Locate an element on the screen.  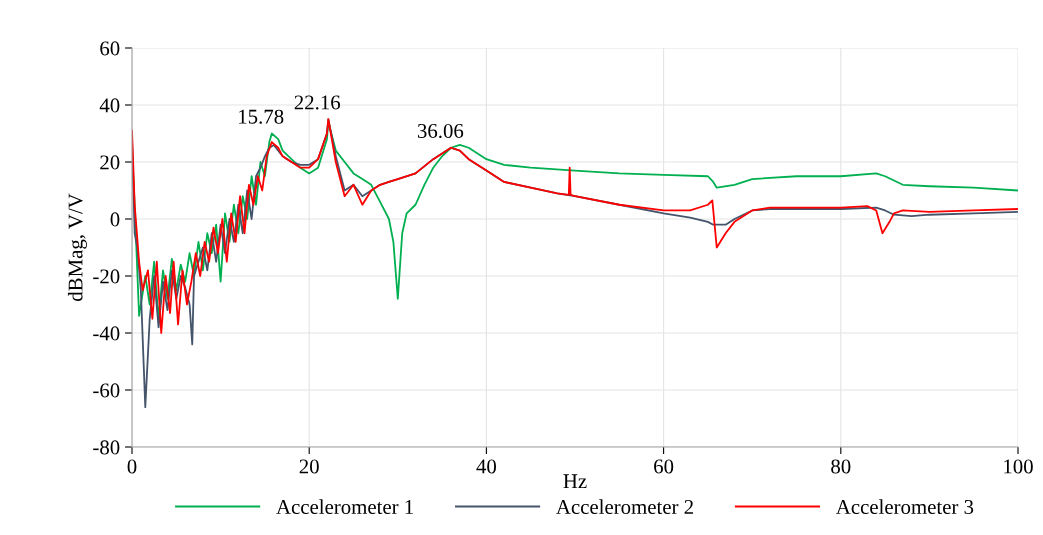
annotation: 22.16 is located at coordinates (317, 102).